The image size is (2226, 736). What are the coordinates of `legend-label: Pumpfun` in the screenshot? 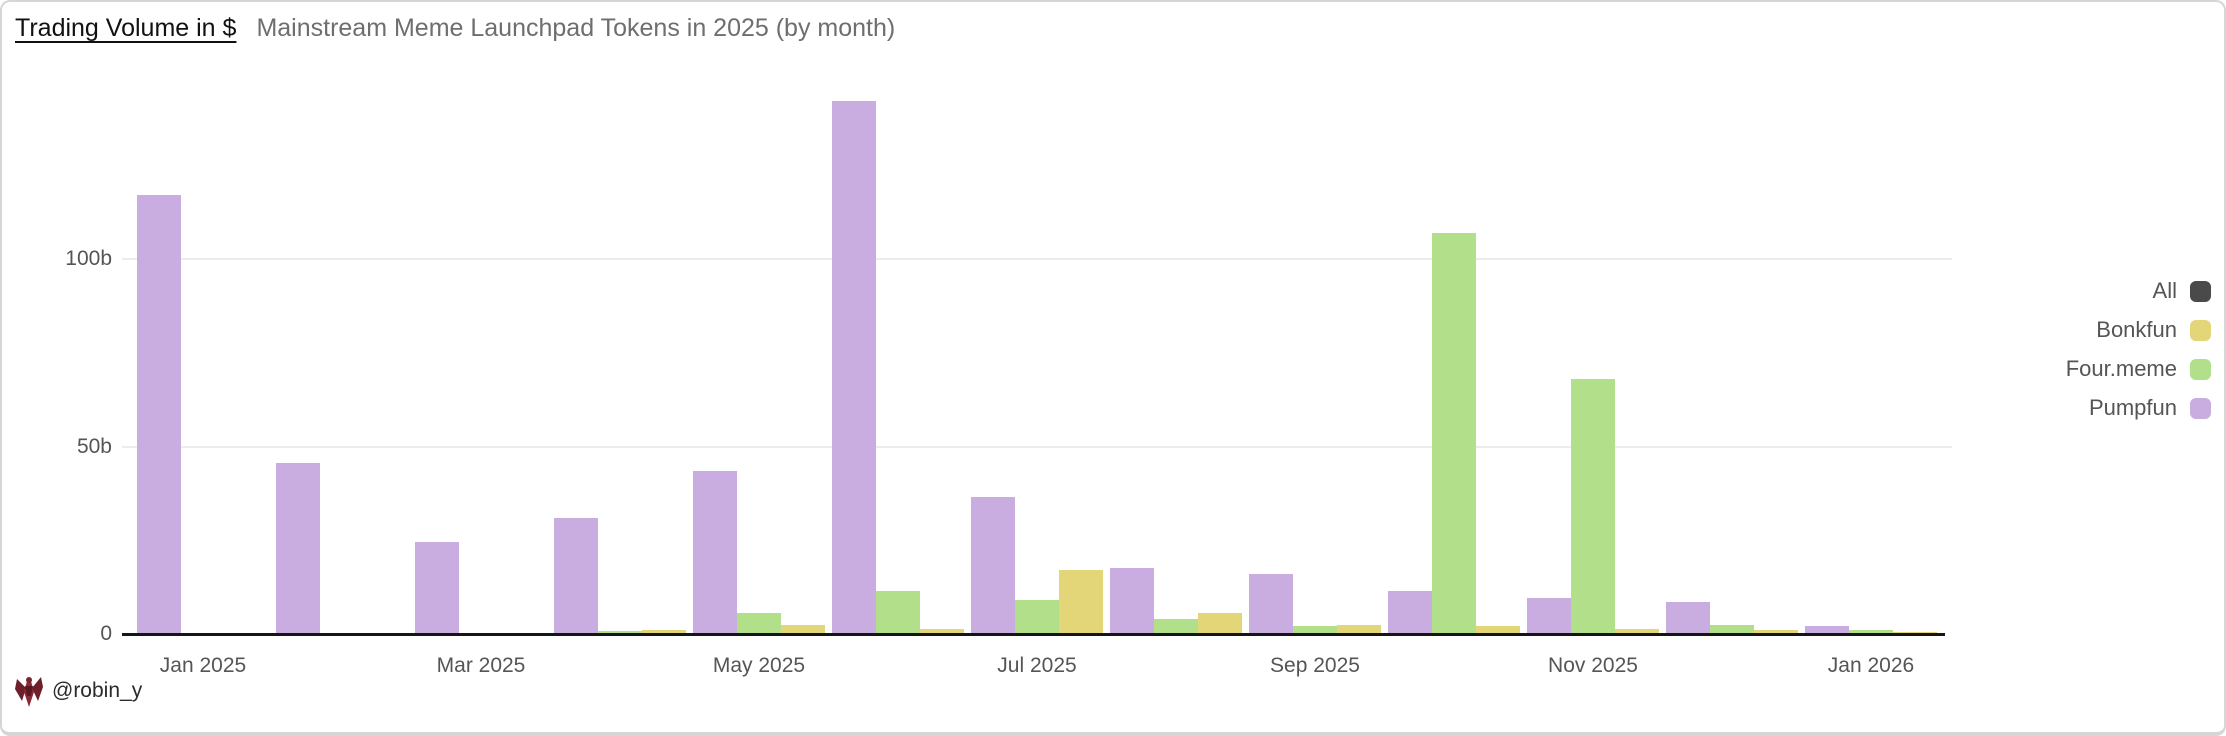 It's located at (2132, 407).